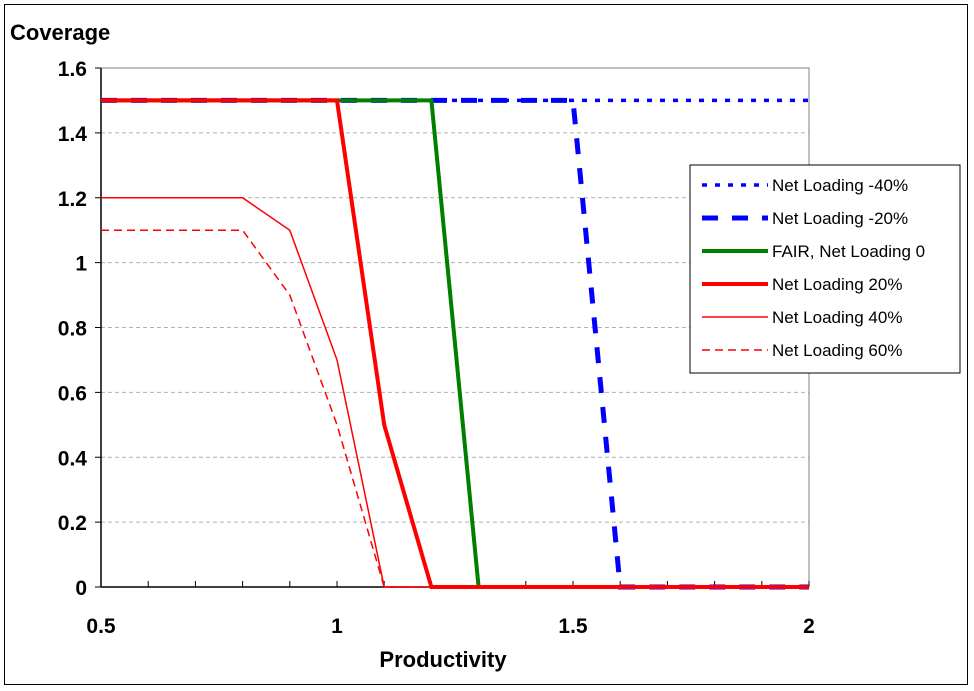  Describe the element at coordinates (840, 185) in the screenshot. I see `legend-label: Net Loading -40%` at that location.